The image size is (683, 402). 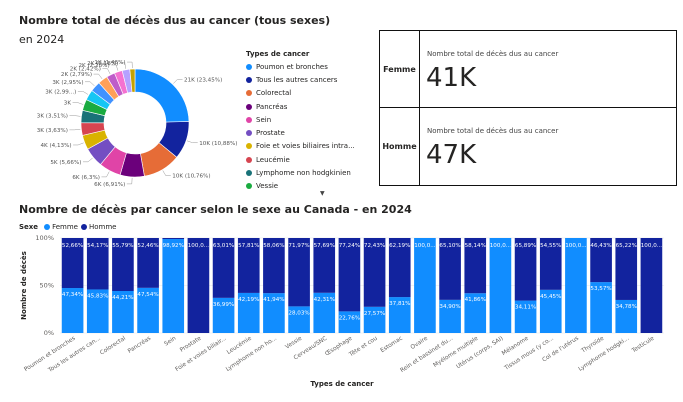 I want to click on legend-label-femme: Femme, so click(x=65, y=227).